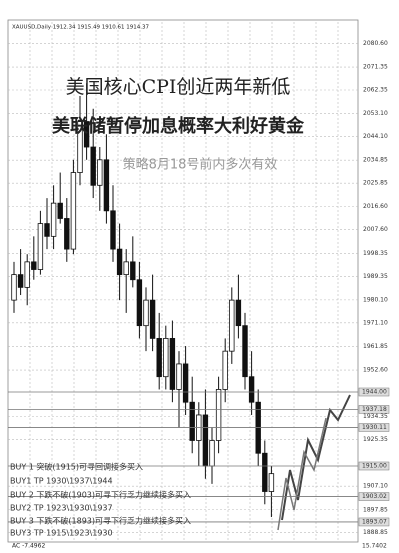  What do you see at coordinates (375, 206) in the screenshot?
I see `y-tick-label: 2016.60` at bounding box center [375, 206].